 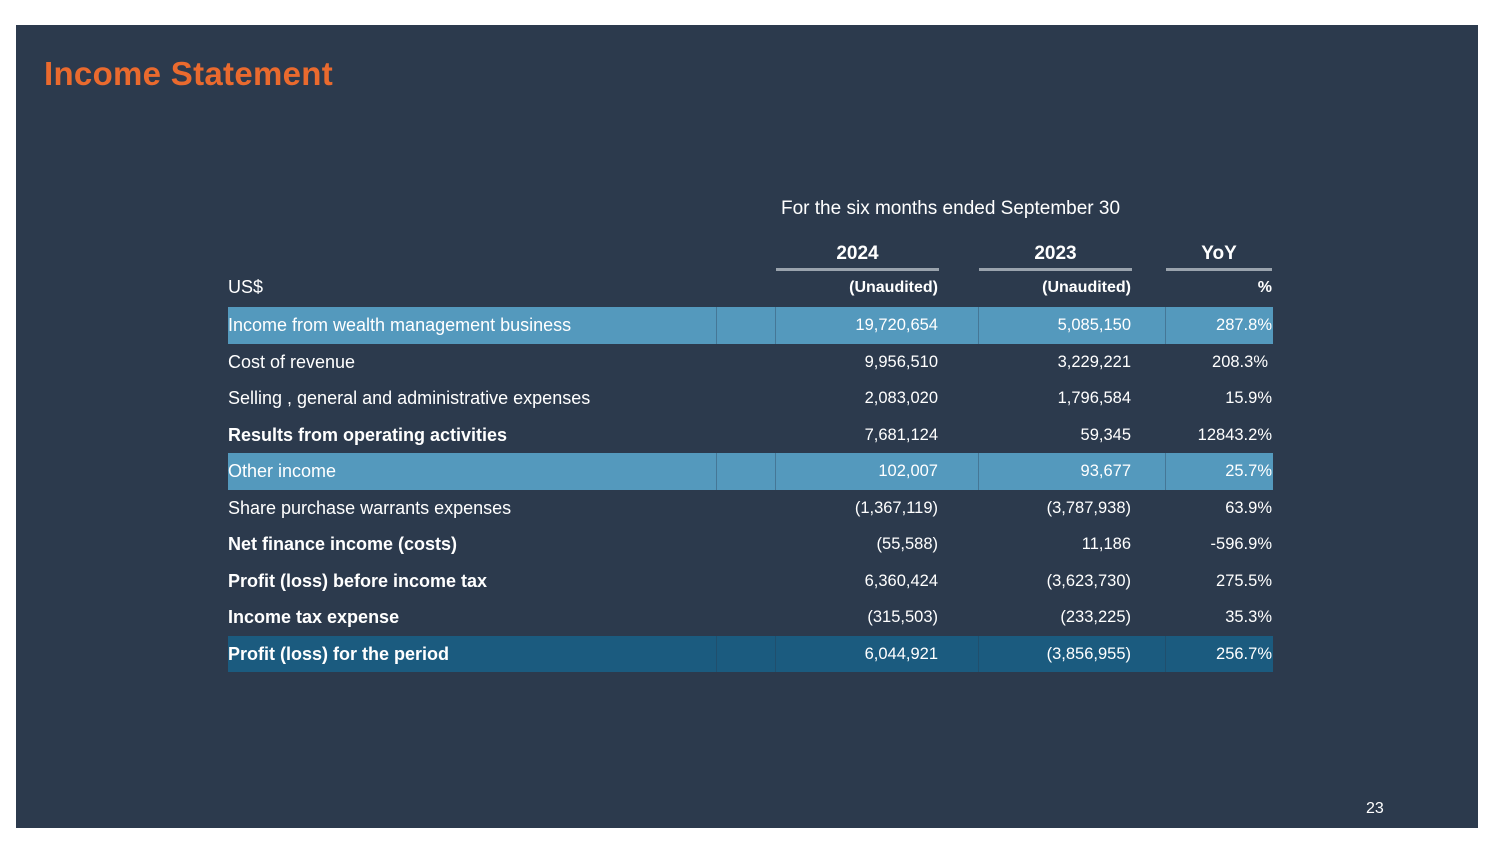 I want to click on row-label: Profit (loss) before income tax, so click(x=358, y=580).